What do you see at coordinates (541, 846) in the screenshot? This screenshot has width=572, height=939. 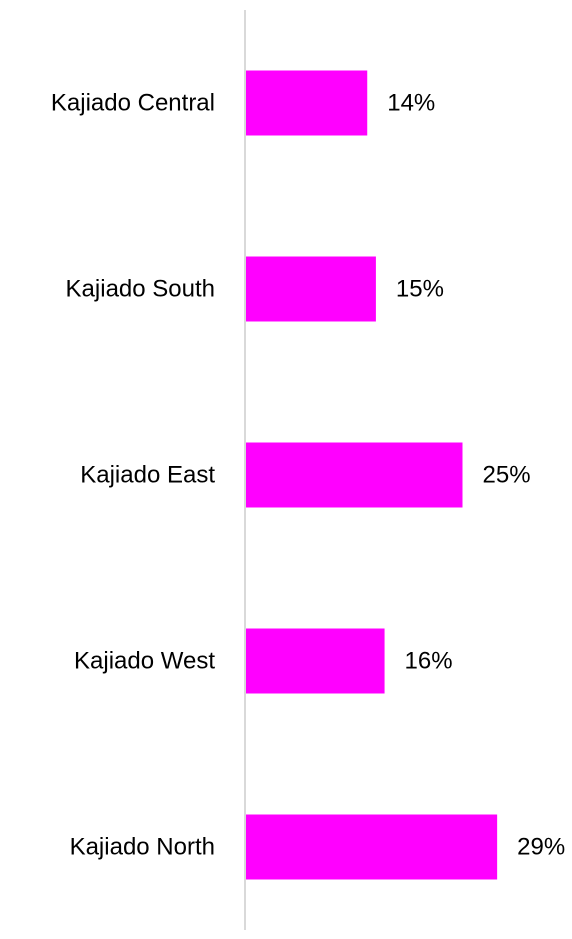 I see `data-label: 29%` at bounding box center [541, 846].